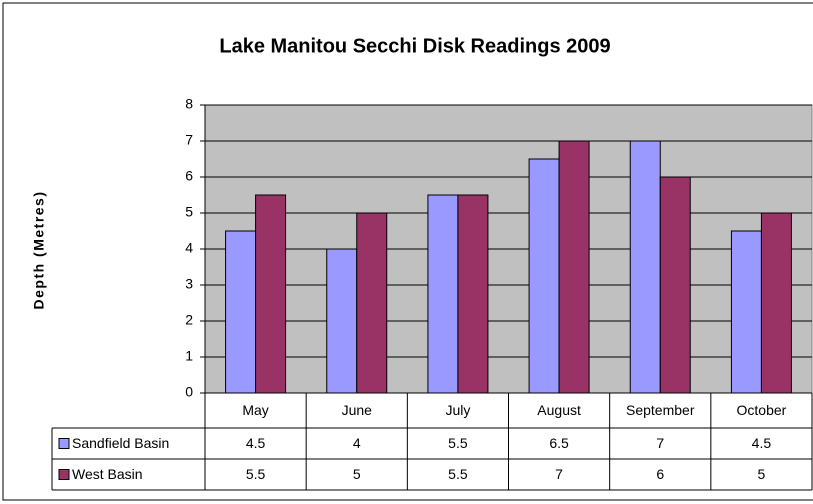 The height and width of the screenshot is (504, 813). Describe the element at coordinates (762, 410) in the screenshot. I see `x-tick-label: October` at that location.